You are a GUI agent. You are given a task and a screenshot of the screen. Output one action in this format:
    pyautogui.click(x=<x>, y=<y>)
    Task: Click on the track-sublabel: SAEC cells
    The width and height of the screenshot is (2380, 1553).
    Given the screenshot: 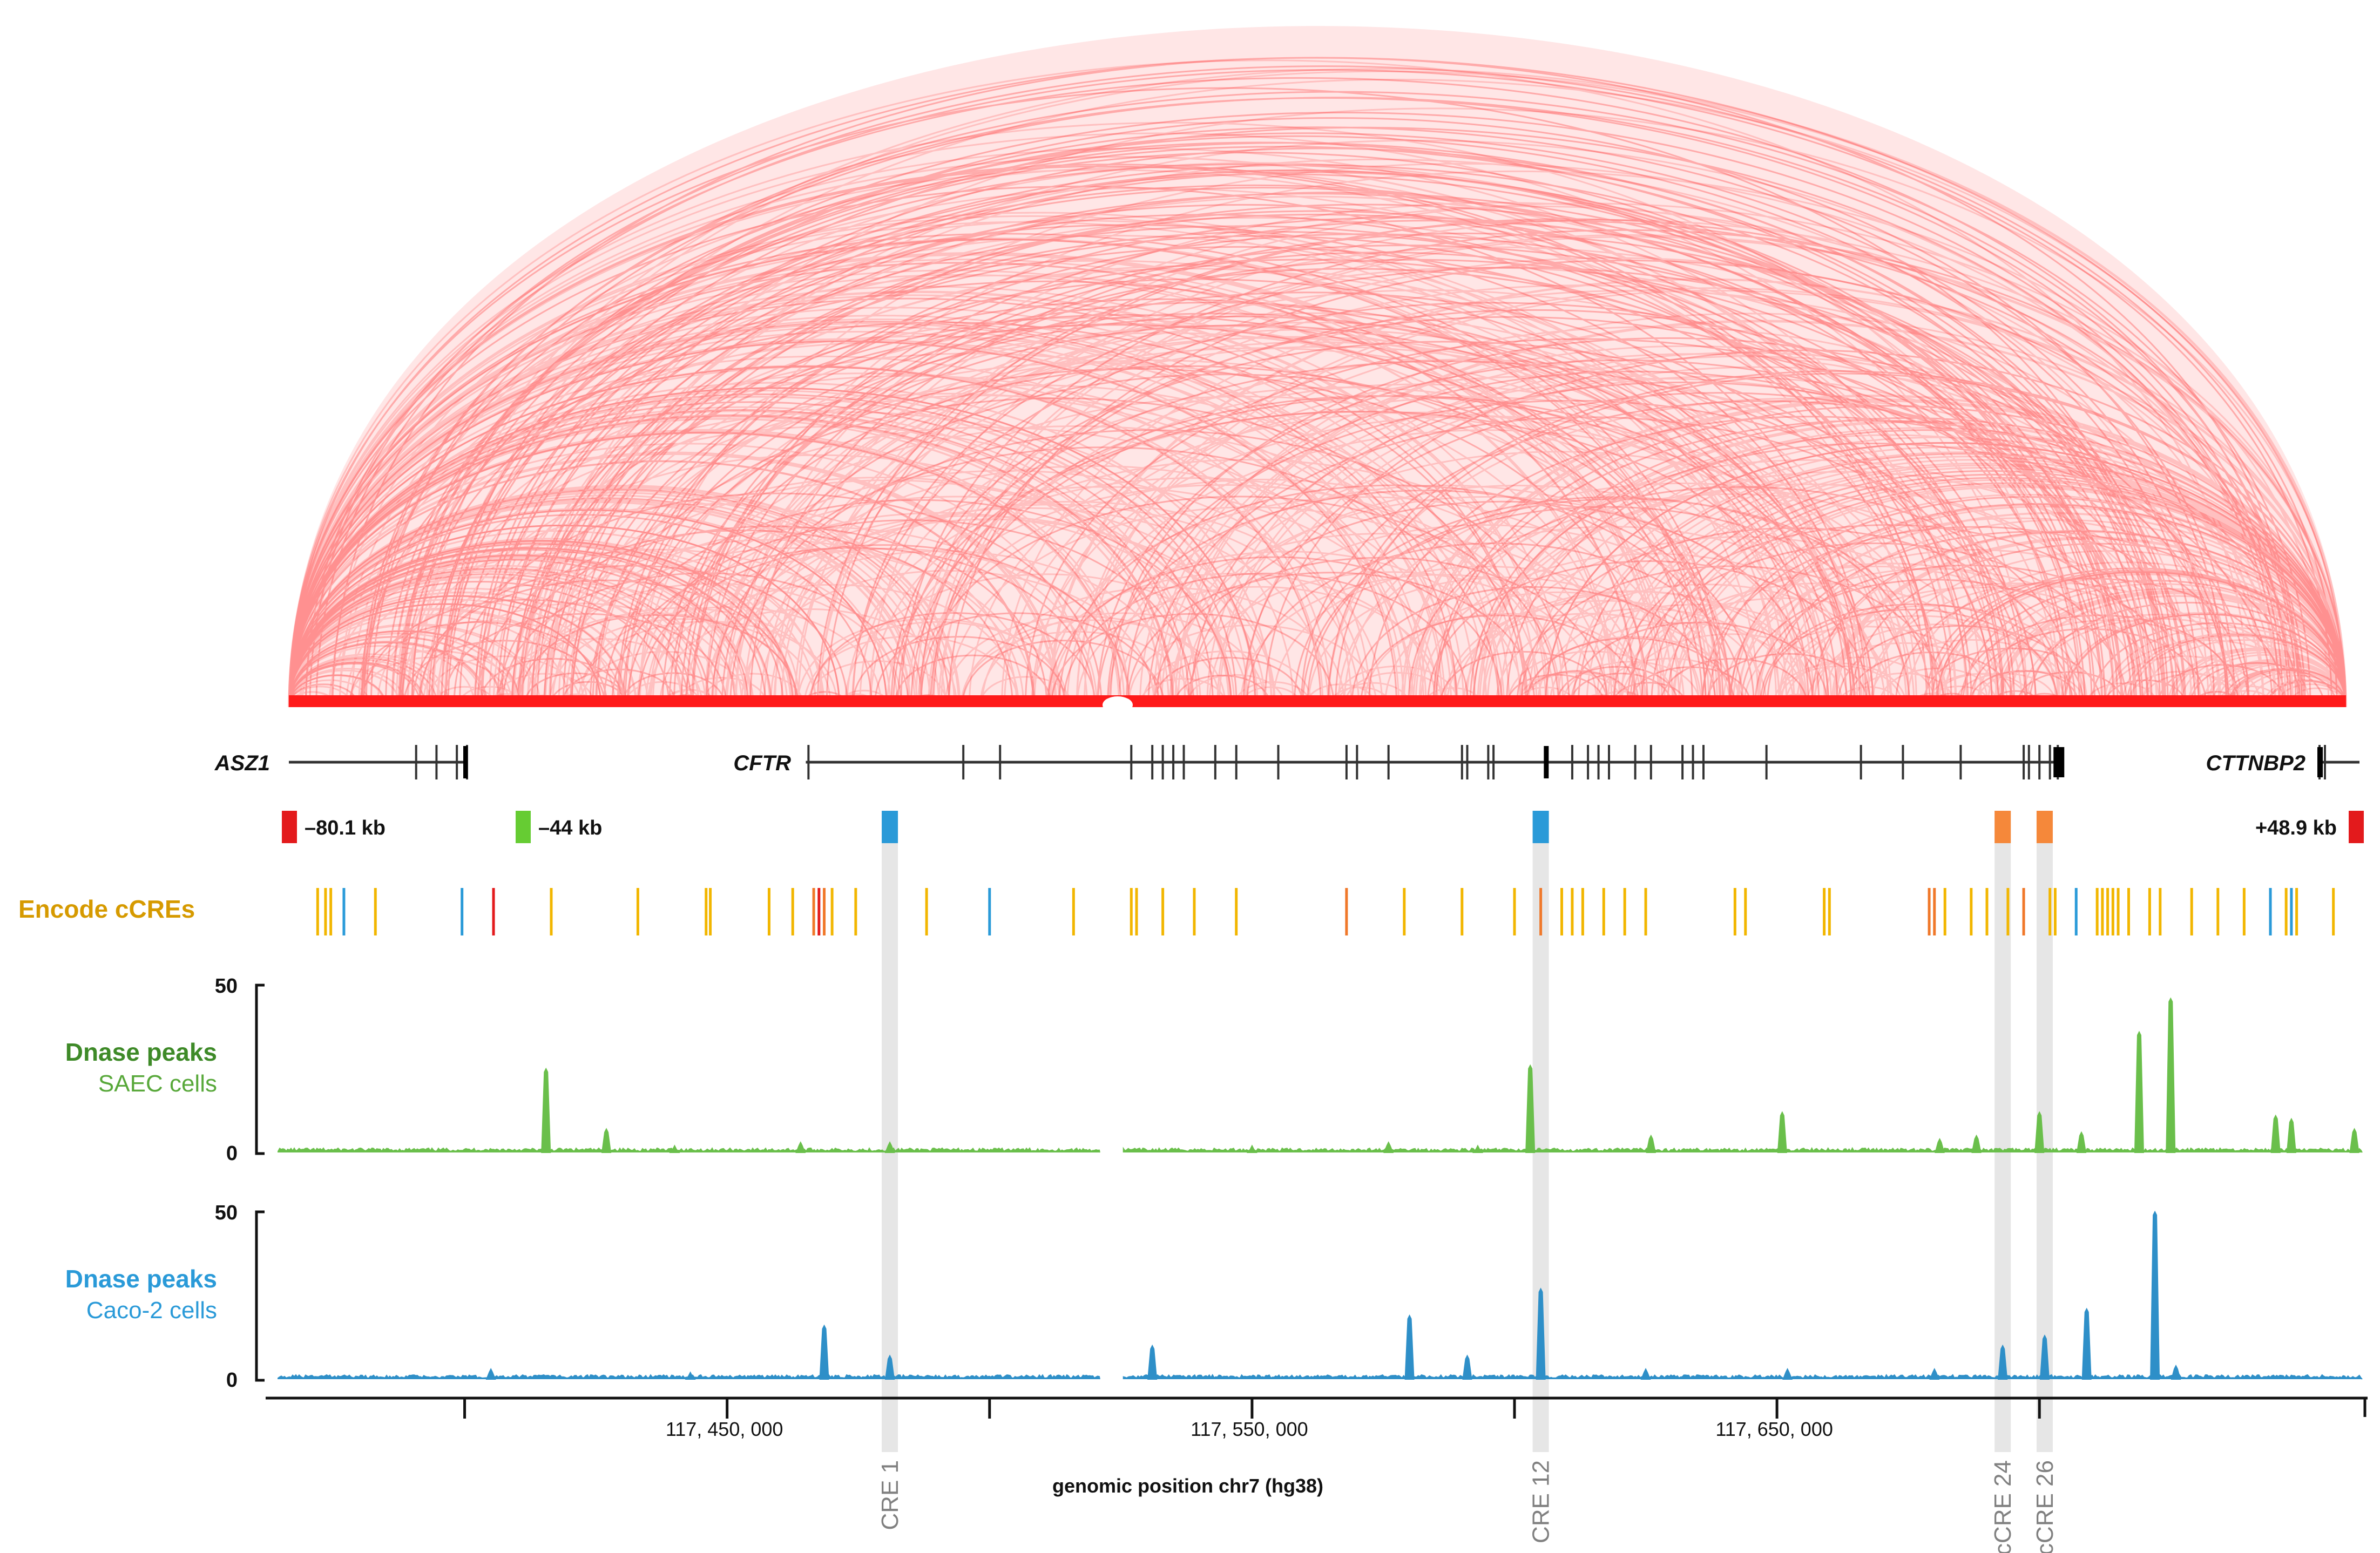 What is the action you would take?
    pyautogui.click(x=158, y=1083)
    